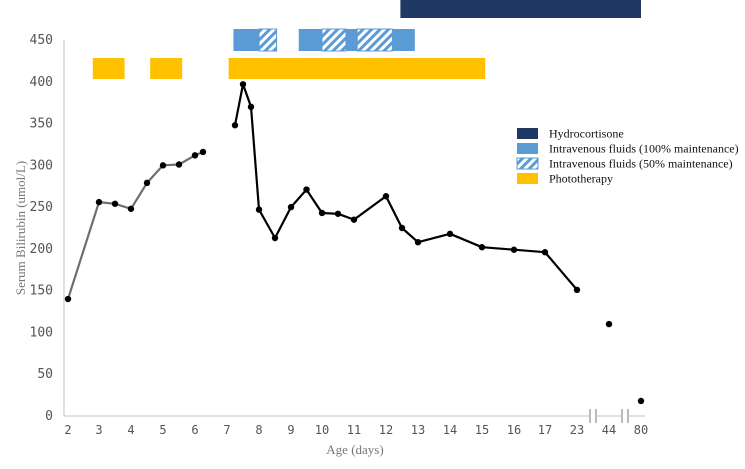 The height and width of the screenshot is (469, 745). What do you see at coordinates (67, 430) in the screenshot?
I see `x-tick-label: 2` at bounding box center [67, 430].